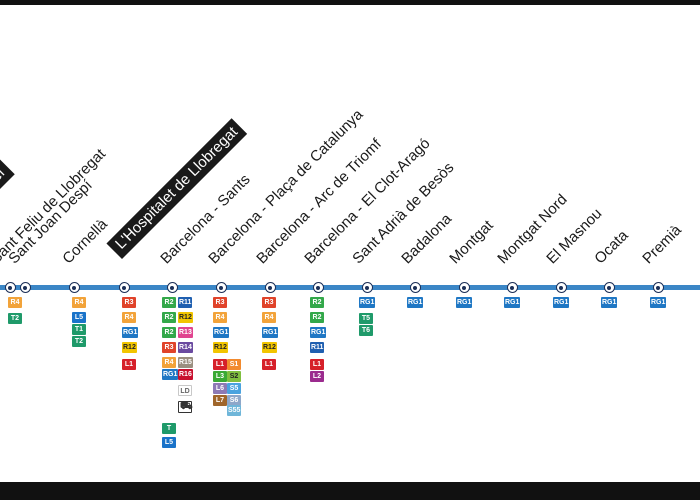 Image resolution: width=700 pixels, height=500 pixels. I want to click on line-badge-t5: T5, so click(366, 318).